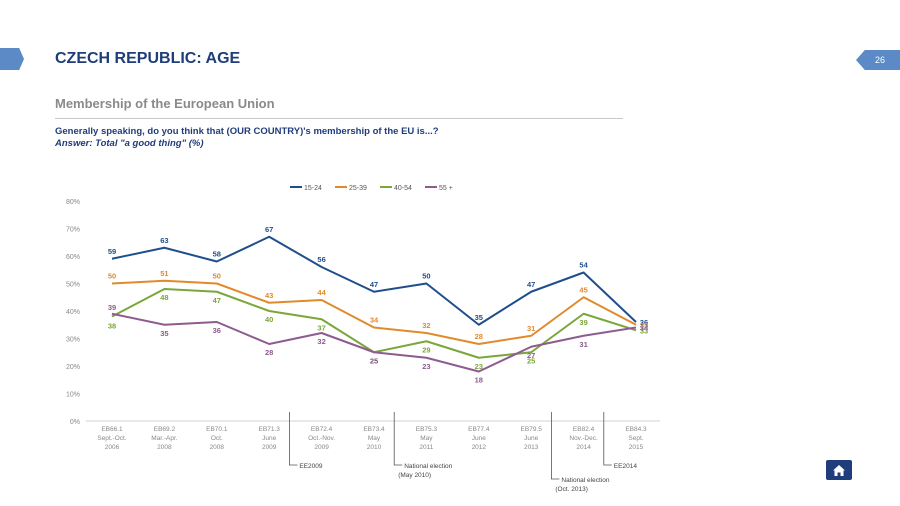 Image resolution: width=900 pixels, height=506 pixels. I want to click on data-label: 40, so click(269, 319).